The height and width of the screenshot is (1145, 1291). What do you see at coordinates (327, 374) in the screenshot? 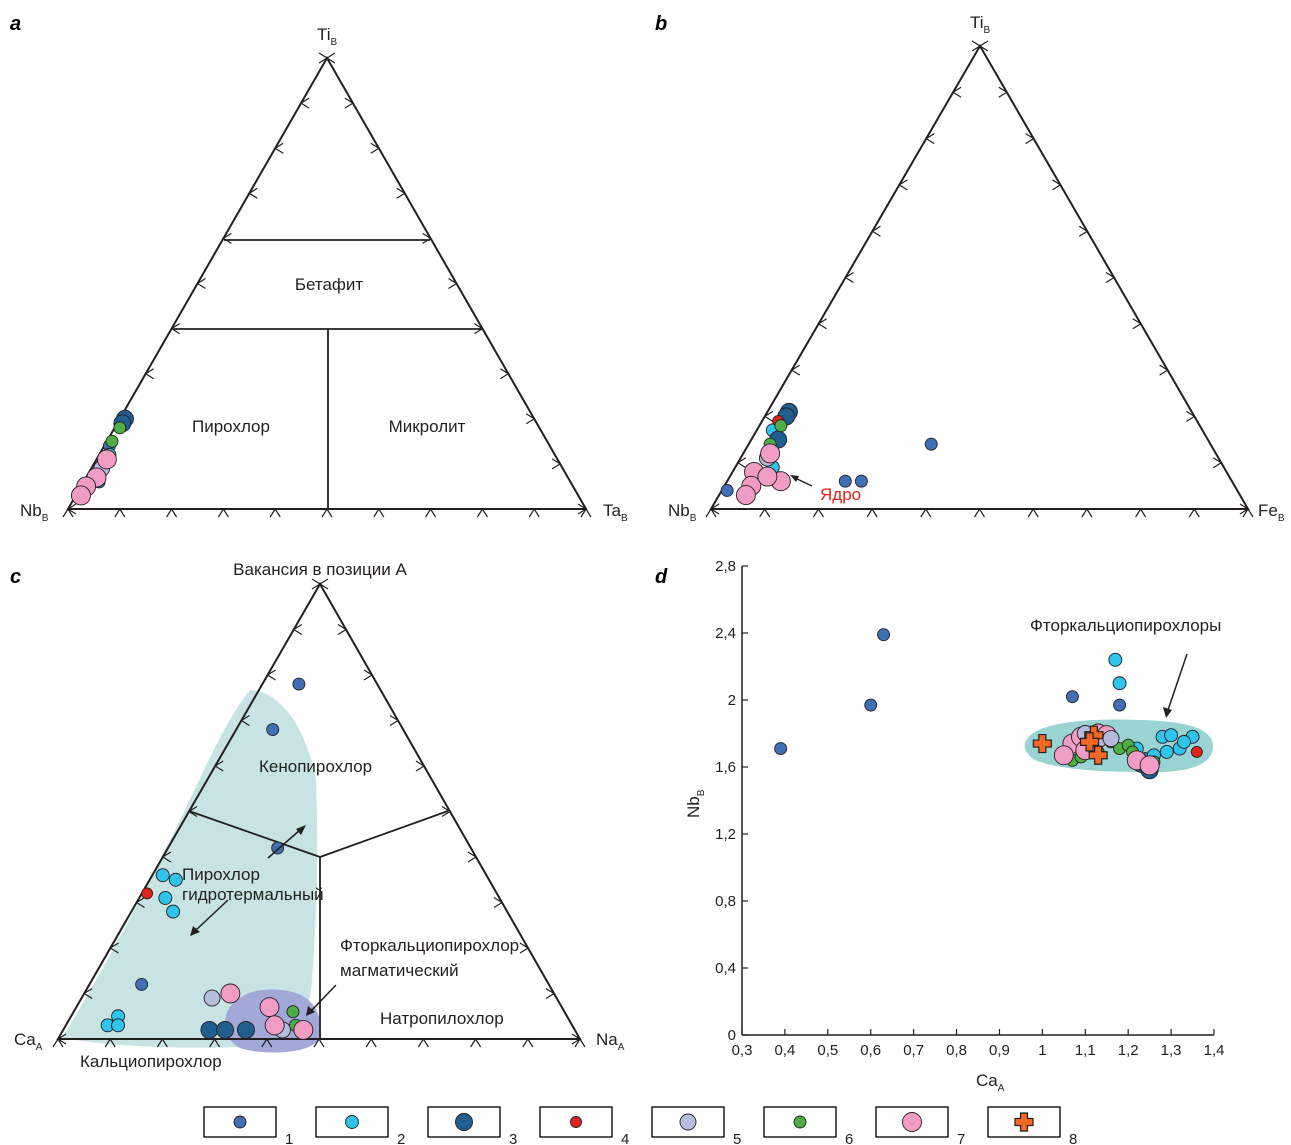
I see `field-boundaries` at bounding box center [327, 374].